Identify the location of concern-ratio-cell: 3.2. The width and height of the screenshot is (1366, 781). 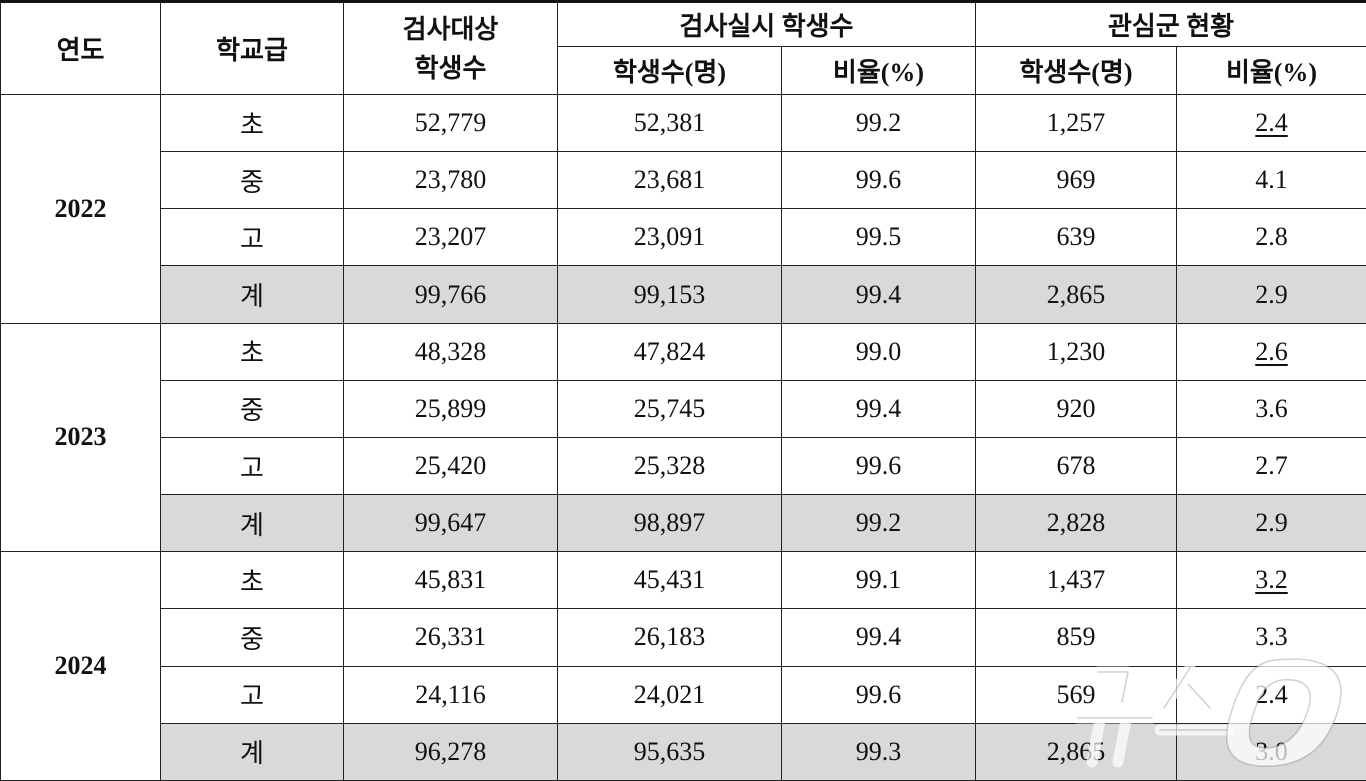
(1271, 580).